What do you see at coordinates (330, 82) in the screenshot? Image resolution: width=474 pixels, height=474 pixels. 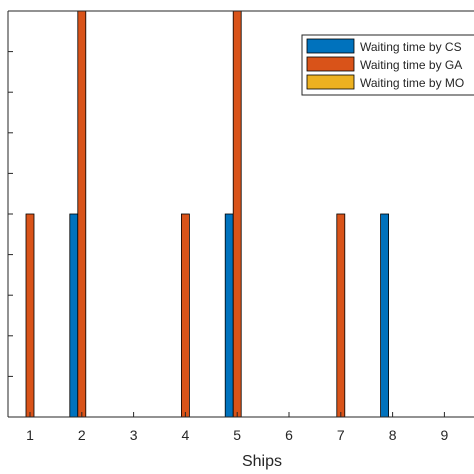 I see `legend-swatch-mo` at bounding box center [330, 82].